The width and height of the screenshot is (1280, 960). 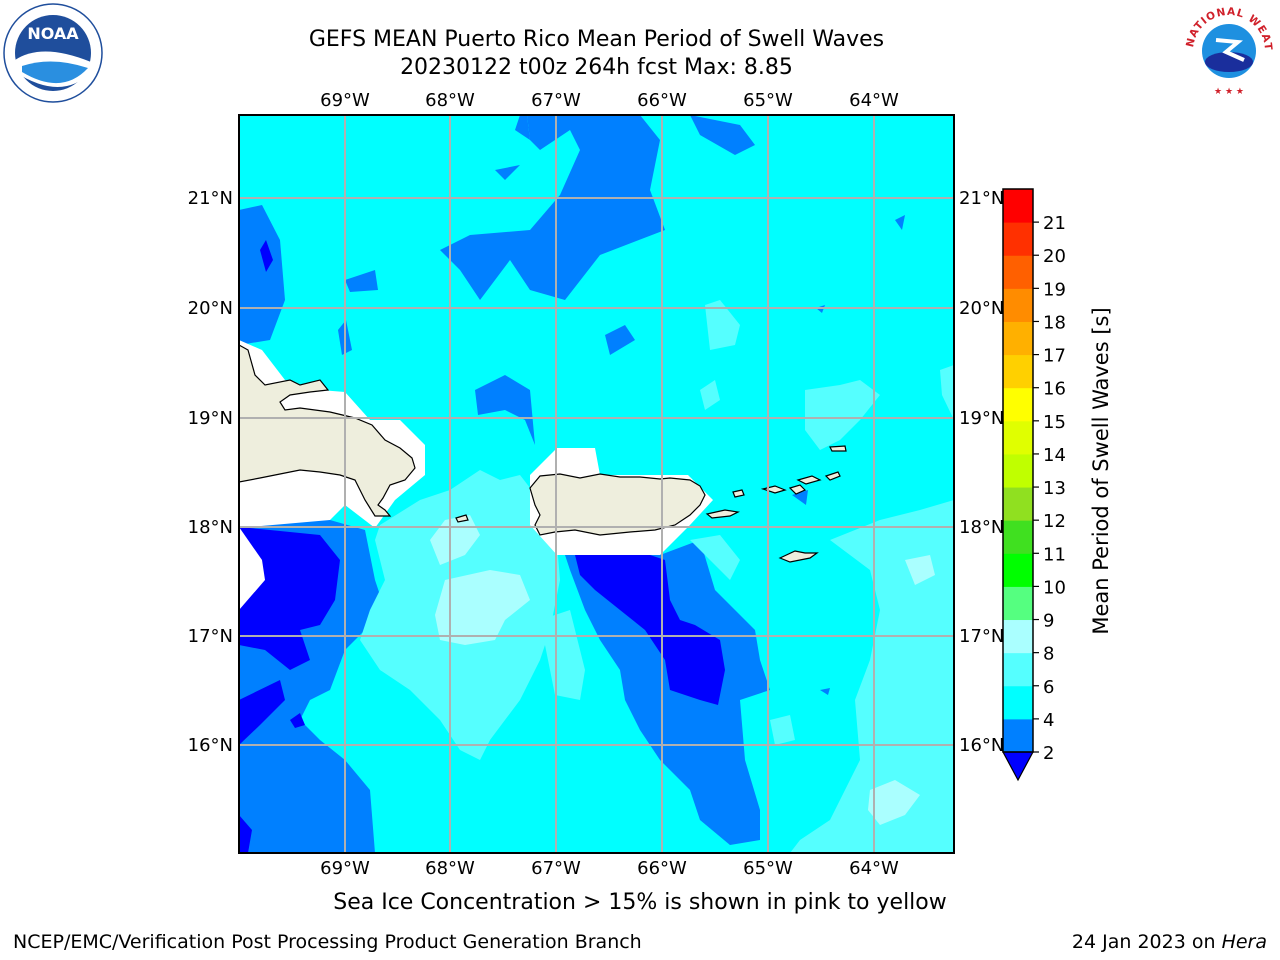 What do you see at coordinates (662, 100) in the screenshot?
I see `lon-label-top: 66°W` at bounding box center [662, 100].